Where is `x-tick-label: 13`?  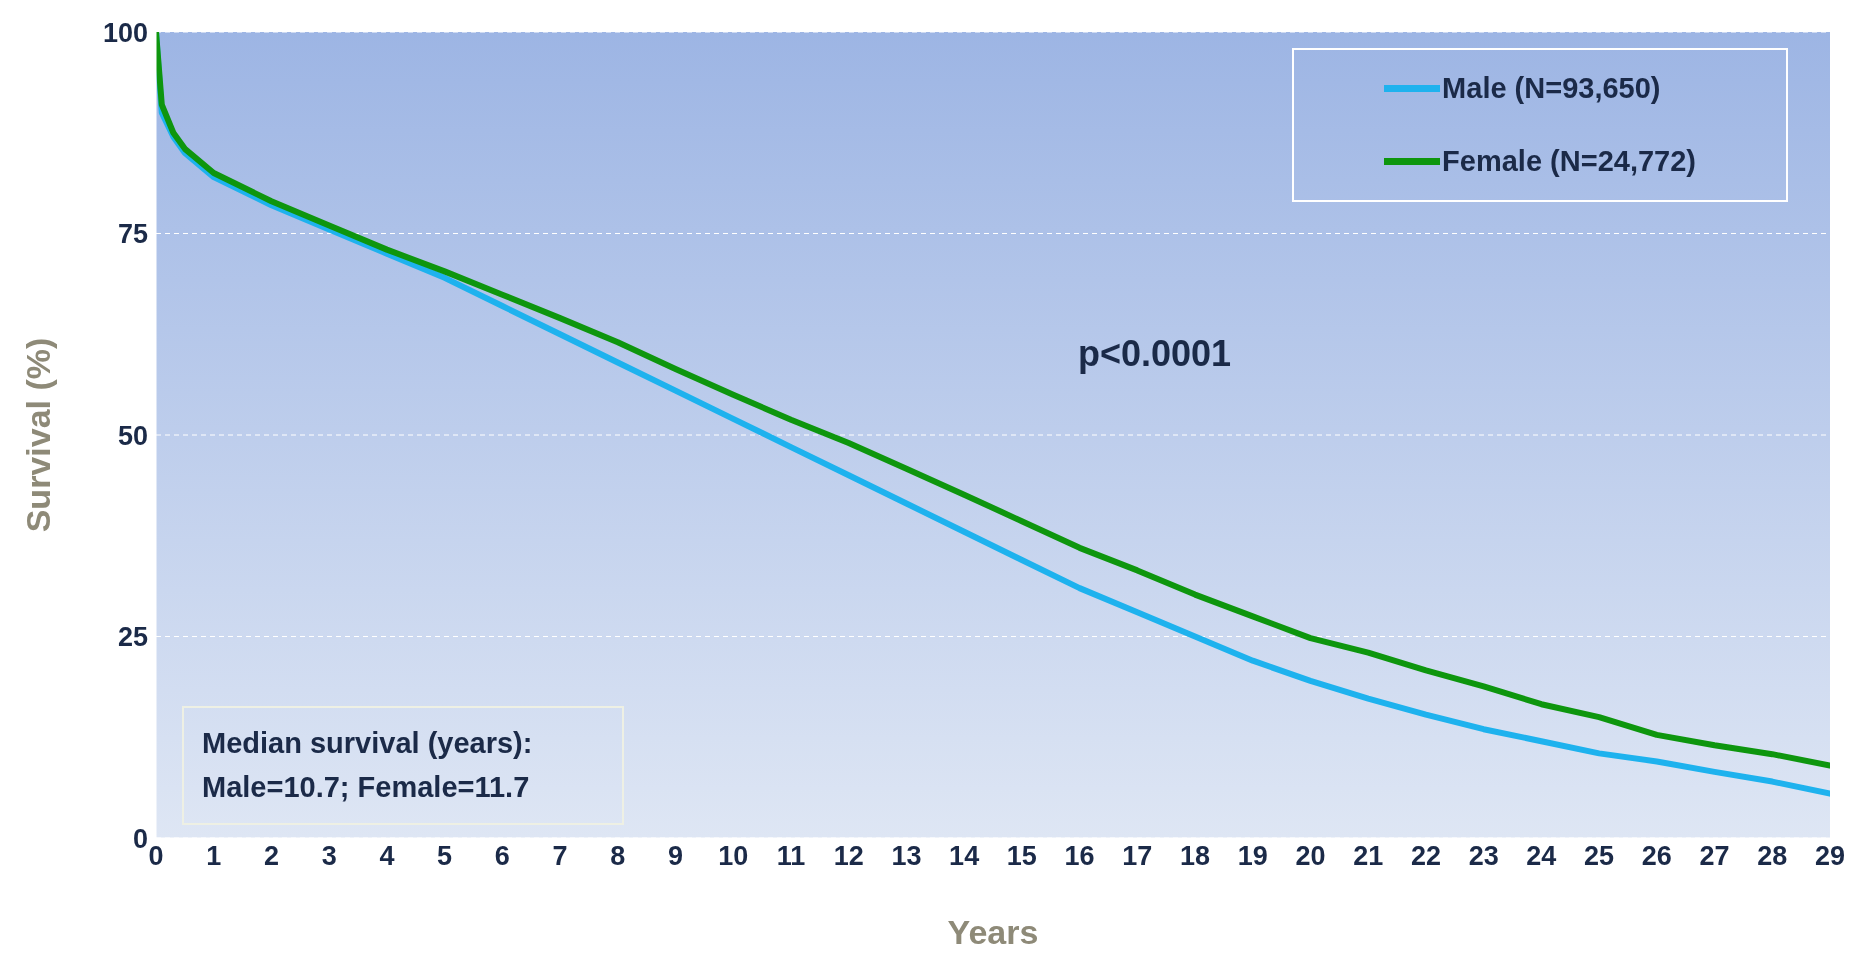
x-tick-label: 13 is located at coordinates (906, 856).